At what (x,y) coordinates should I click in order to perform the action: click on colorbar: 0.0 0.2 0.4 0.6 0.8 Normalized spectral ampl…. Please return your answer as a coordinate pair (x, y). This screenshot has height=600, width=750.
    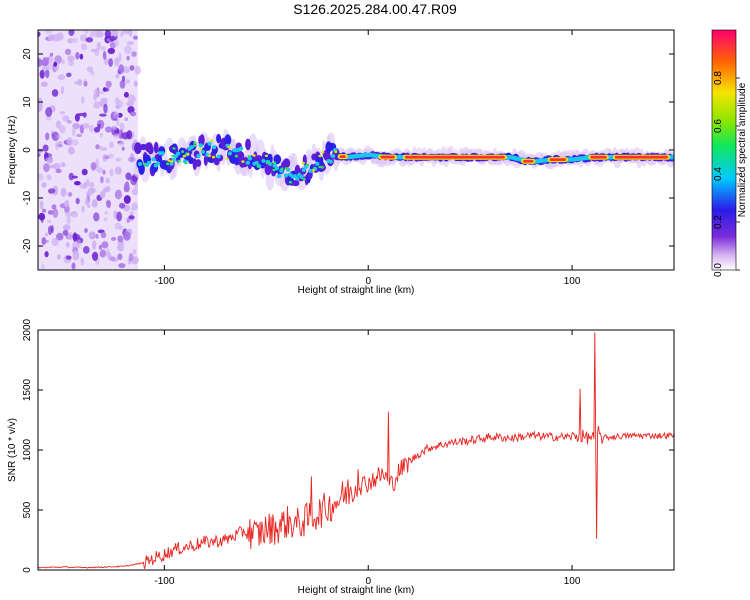
    Looking at the image, I should click on (729, 153).